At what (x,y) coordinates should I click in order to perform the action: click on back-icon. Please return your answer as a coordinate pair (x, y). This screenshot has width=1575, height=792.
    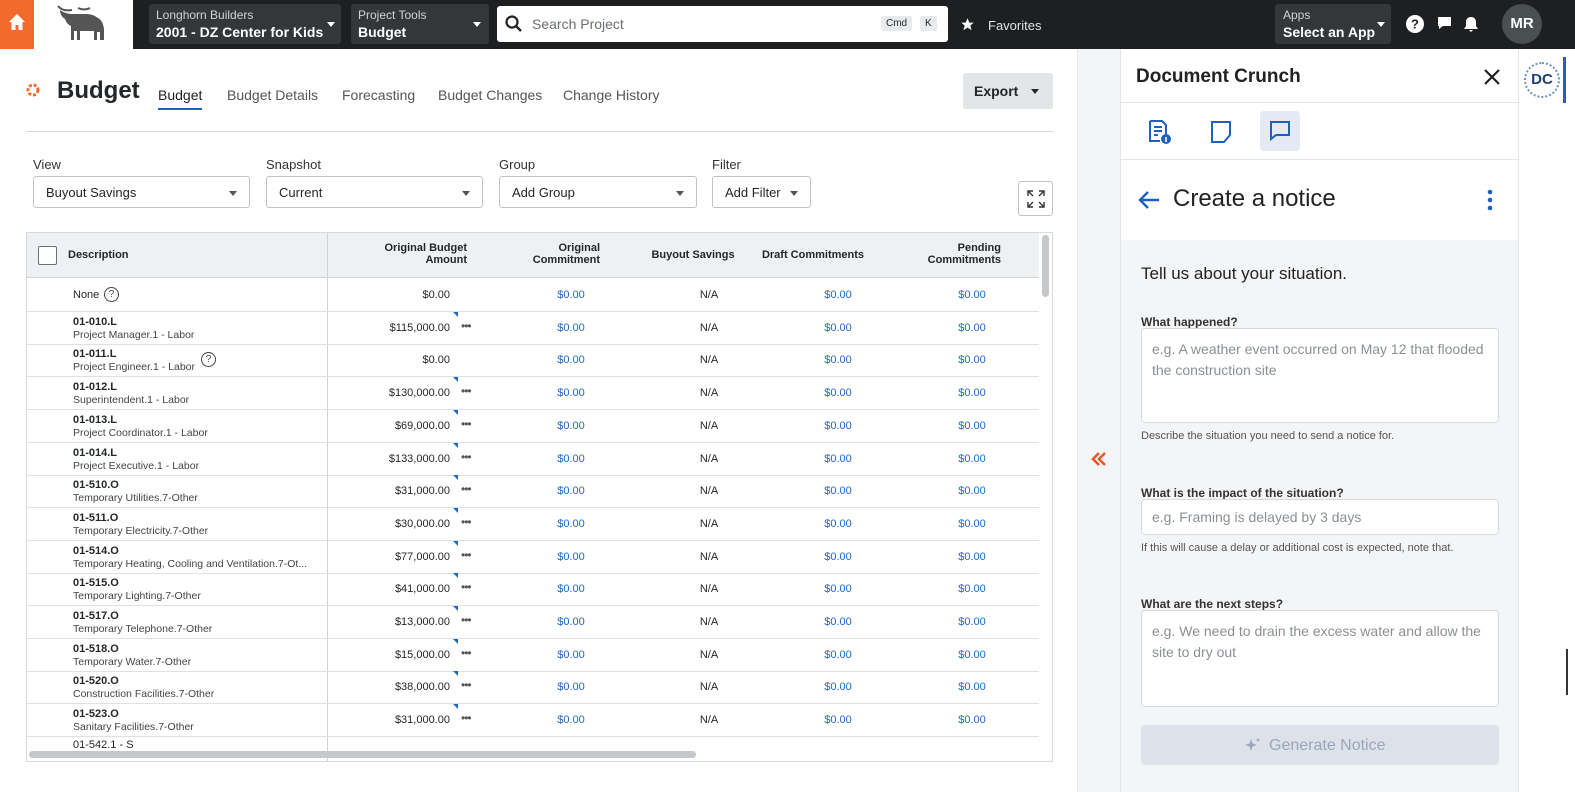
    Looking at the image, I should click on (1149, 200).